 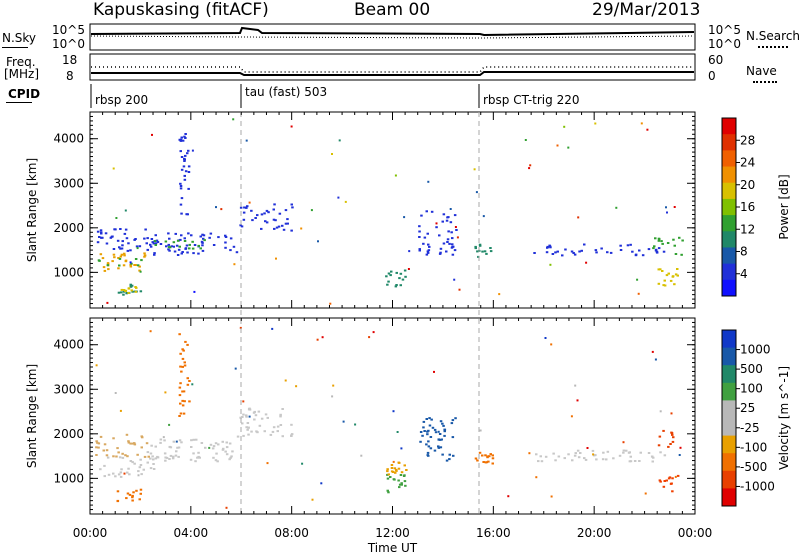 I want to click on power-colorbar: 28 24 20 16 12 8 4 Power [dB], so click(x=756, y=207).